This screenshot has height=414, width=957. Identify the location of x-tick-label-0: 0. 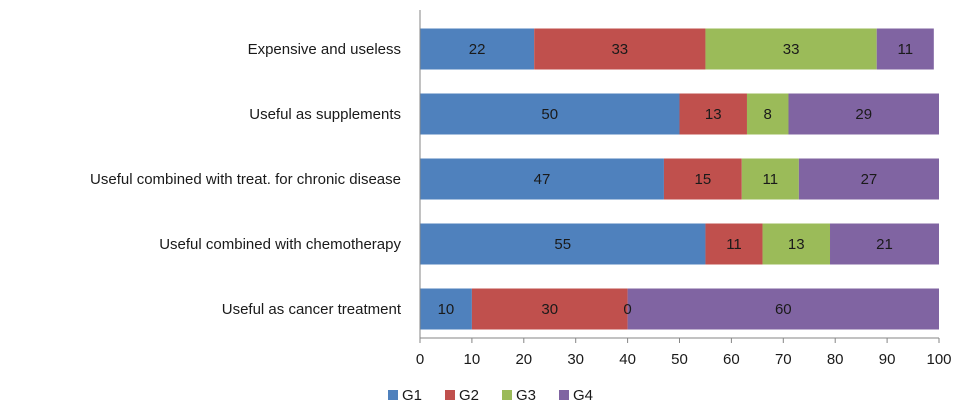
(420, 359).